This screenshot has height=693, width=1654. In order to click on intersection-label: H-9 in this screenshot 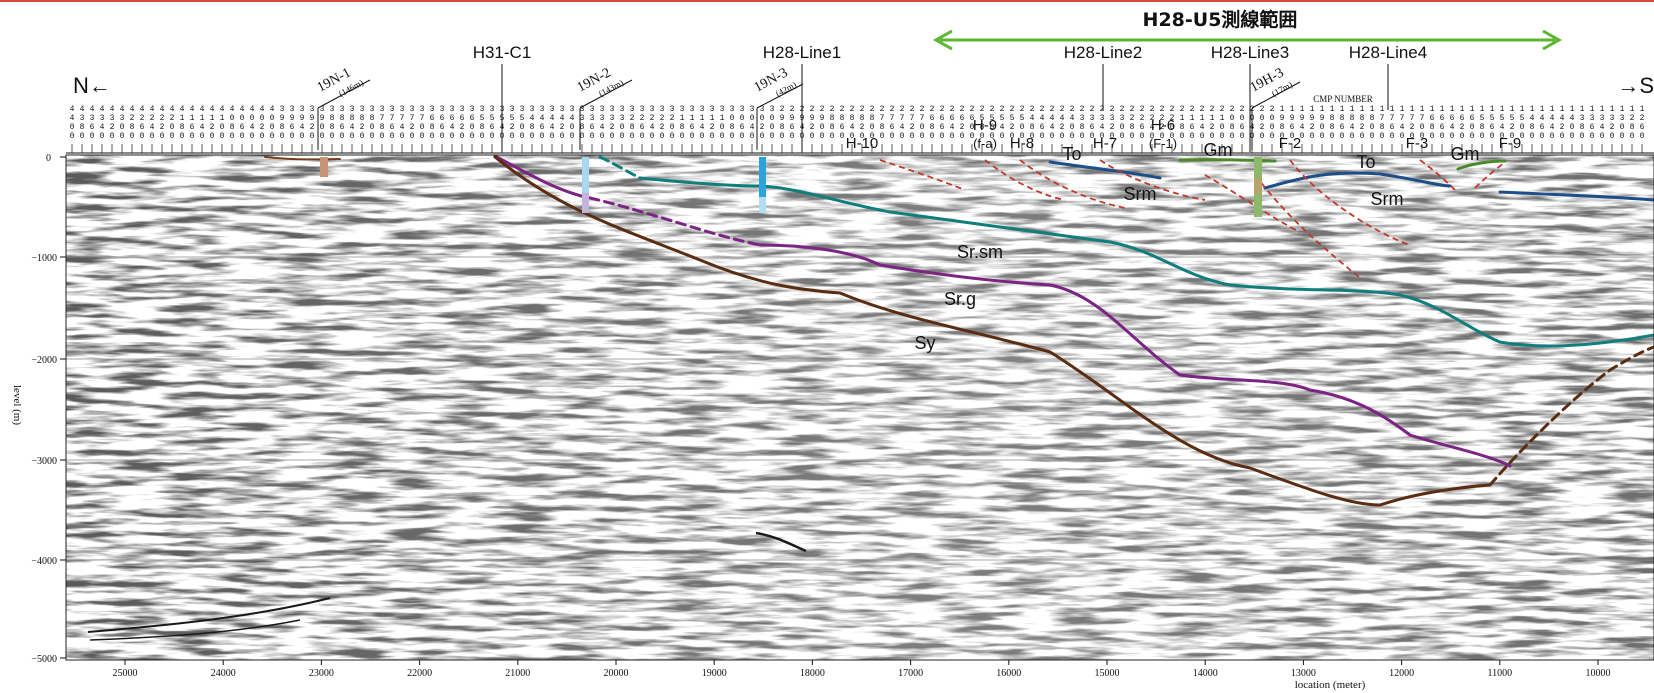, I will do `click(985, 125)`.